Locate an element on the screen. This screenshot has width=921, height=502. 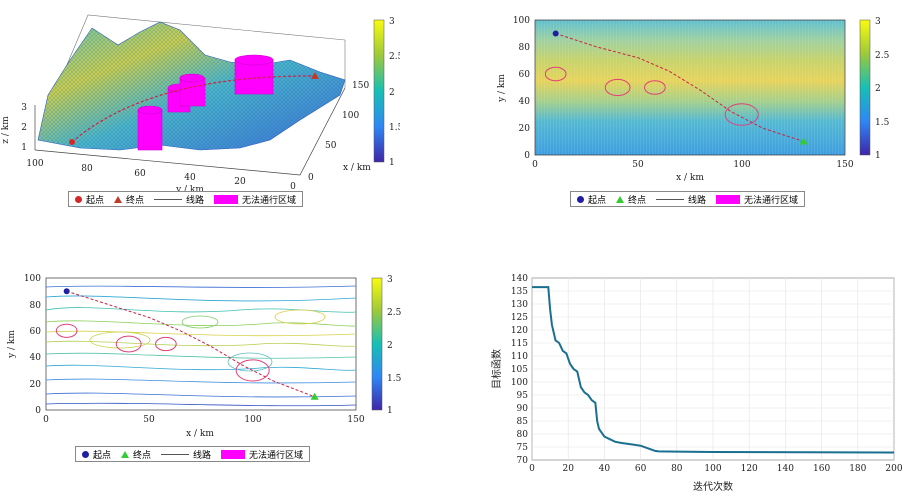
x-tick-label: 140 is located at coordinates (785, 469).